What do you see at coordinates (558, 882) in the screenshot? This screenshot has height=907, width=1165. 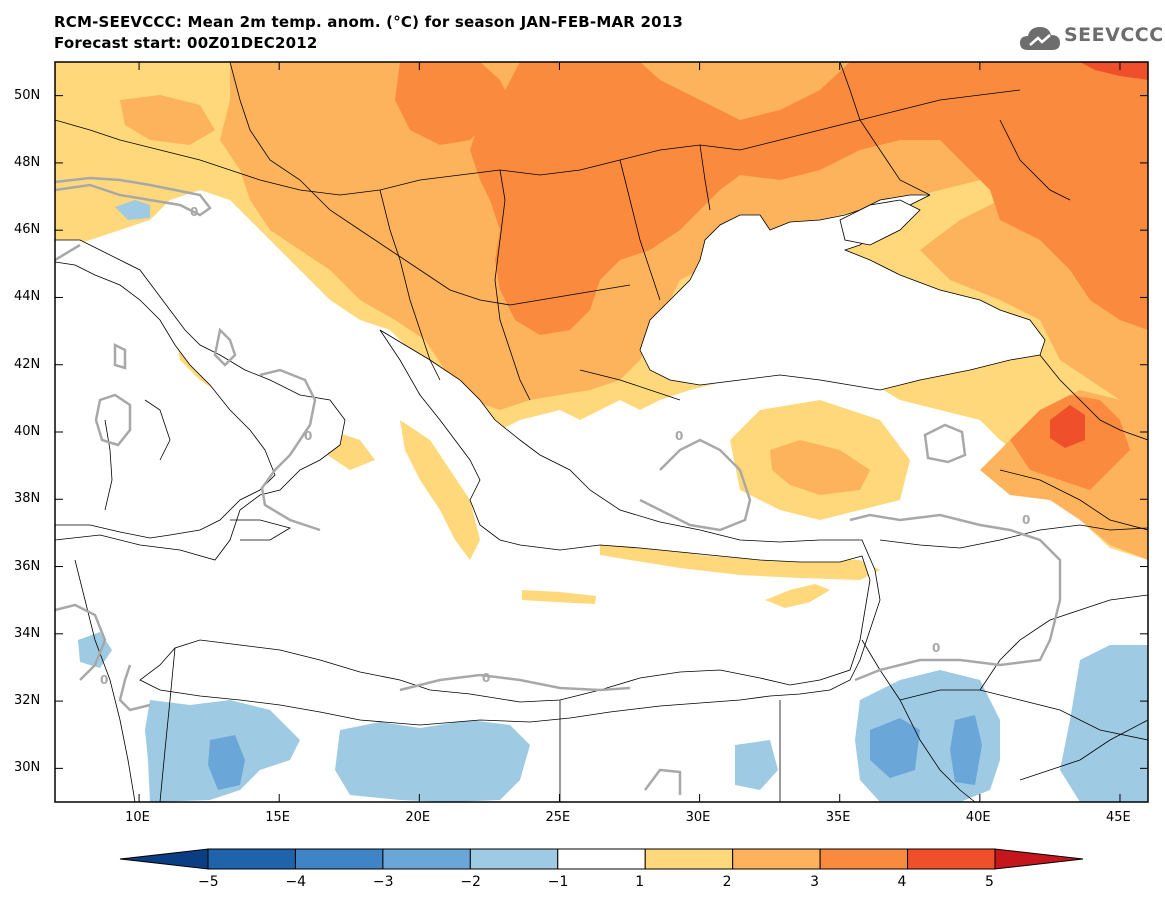 I see `colorbar-label: −1` at bounding box center [558, 882].